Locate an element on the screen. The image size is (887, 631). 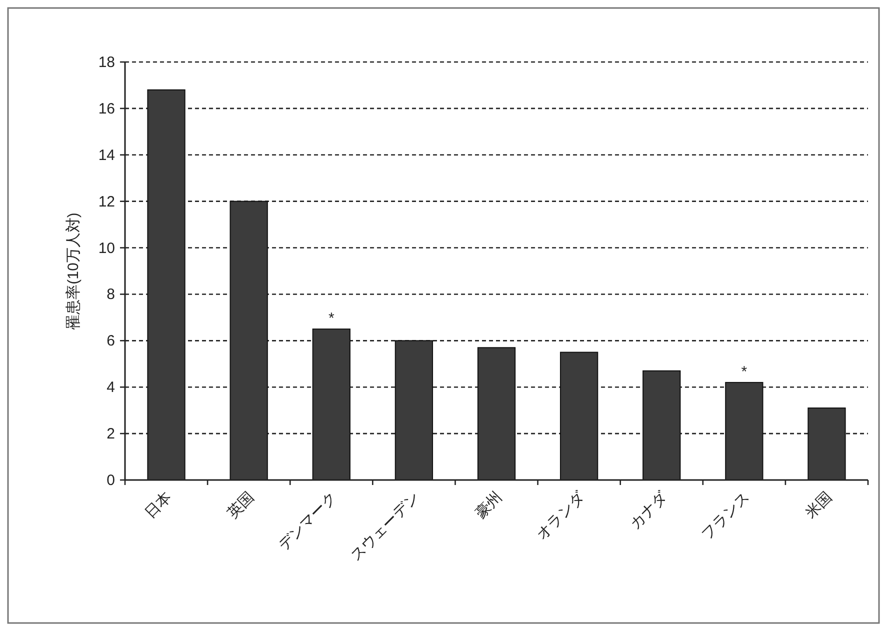
y-tick-label: 8 is located at coordinates (110, 295).